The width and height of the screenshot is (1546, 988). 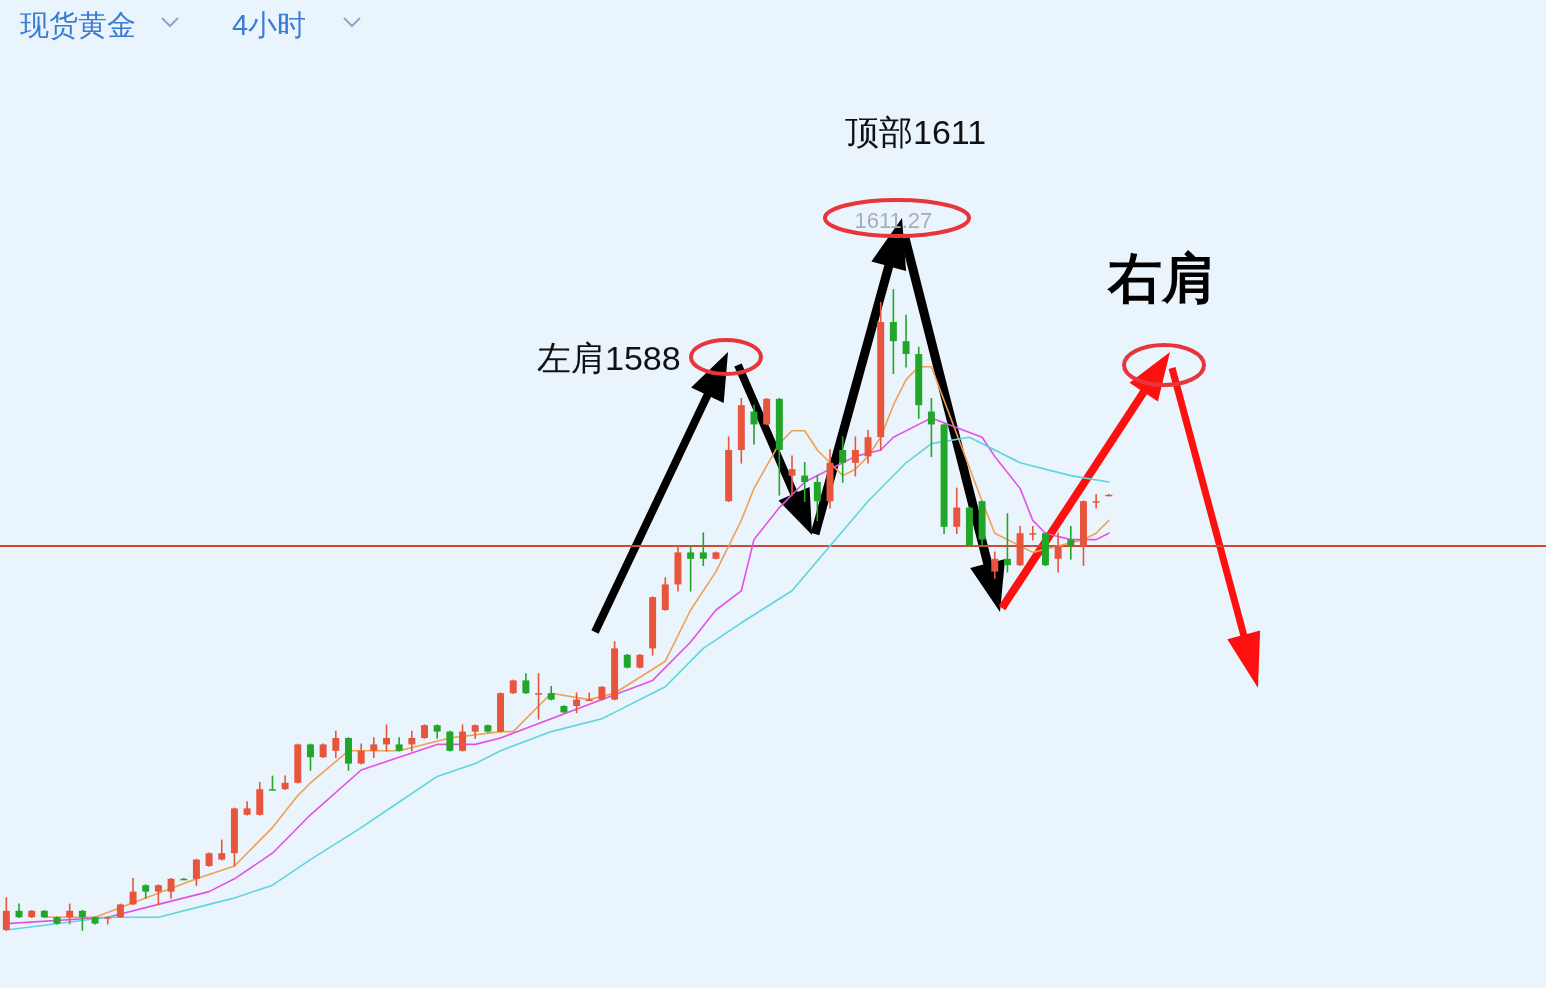 What do you see at coordinates (78, 25) in the screenshot?
I see `text: 现货黄金` at bounding box center [78, 25].